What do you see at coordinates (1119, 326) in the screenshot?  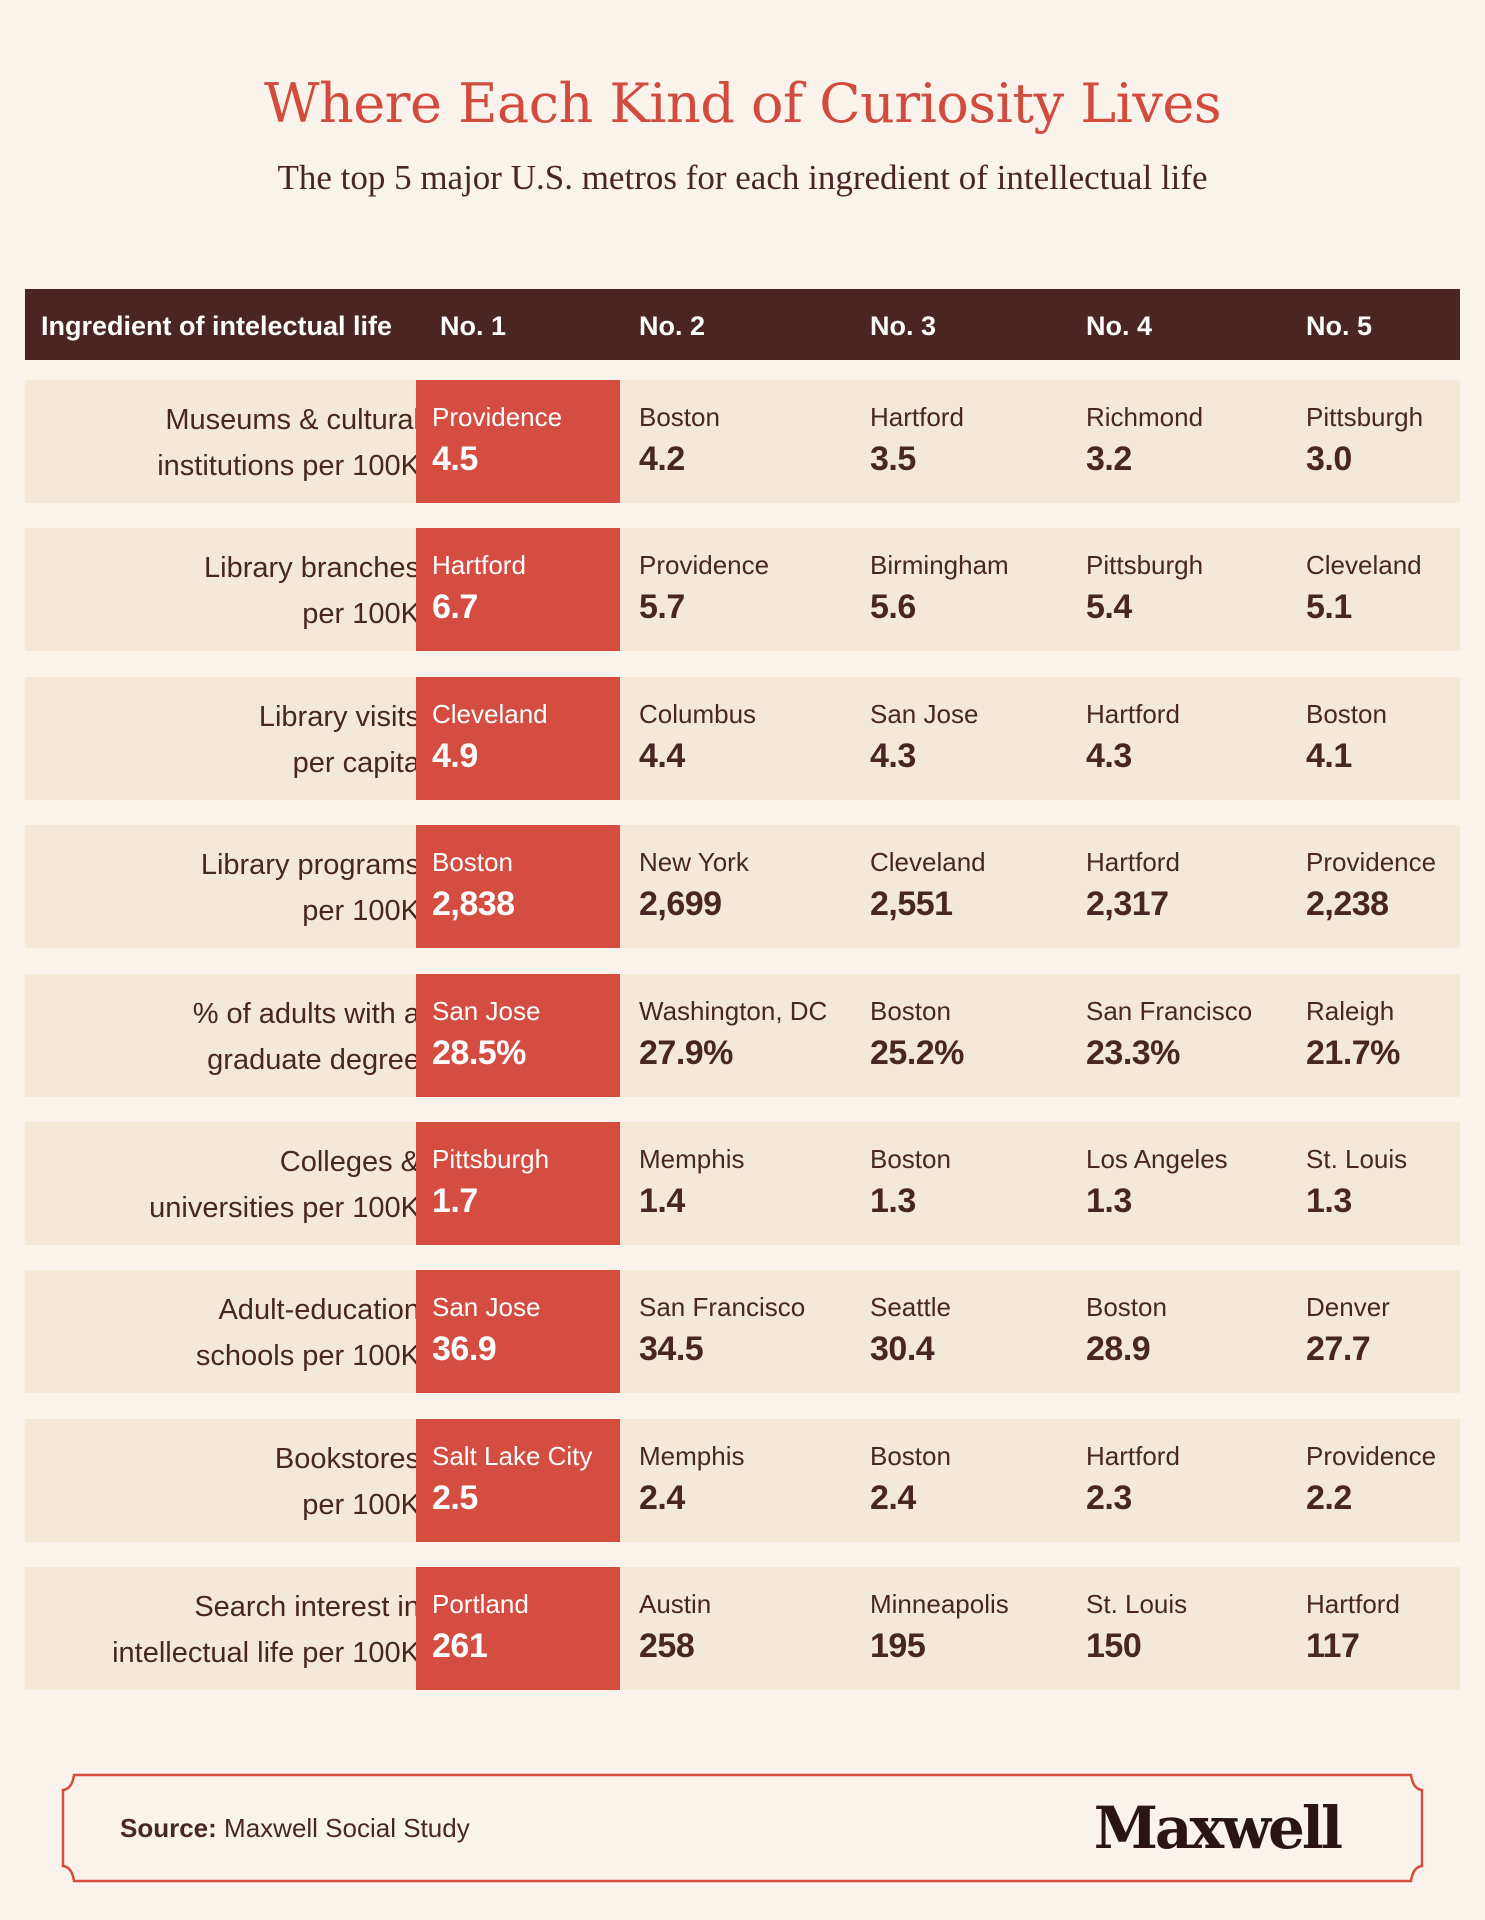 I see `header-no4: No. 4` at bounding box center [1119, 326].